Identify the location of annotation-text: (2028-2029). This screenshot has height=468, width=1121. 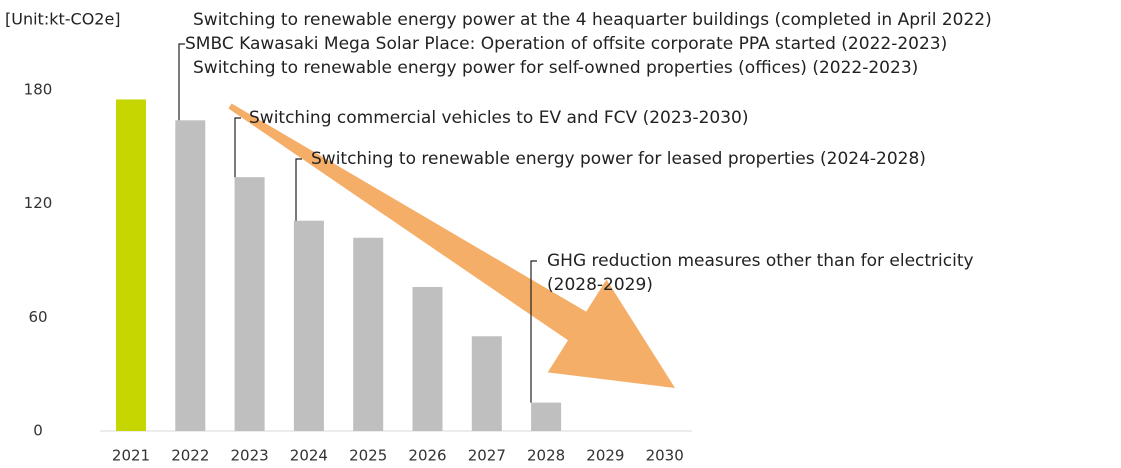
(600, 285).